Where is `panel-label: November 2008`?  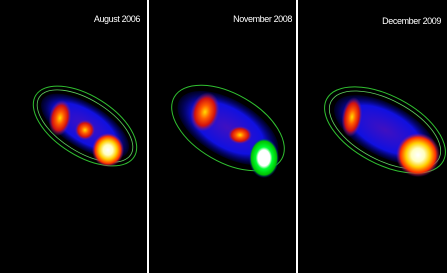 panel-label: November 2008 is located at coordinates (262, 19).